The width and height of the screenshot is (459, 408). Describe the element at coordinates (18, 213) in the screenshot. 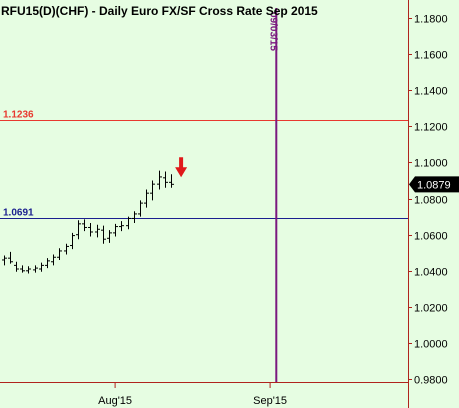

I see `support-label: 1.0691` at that location.